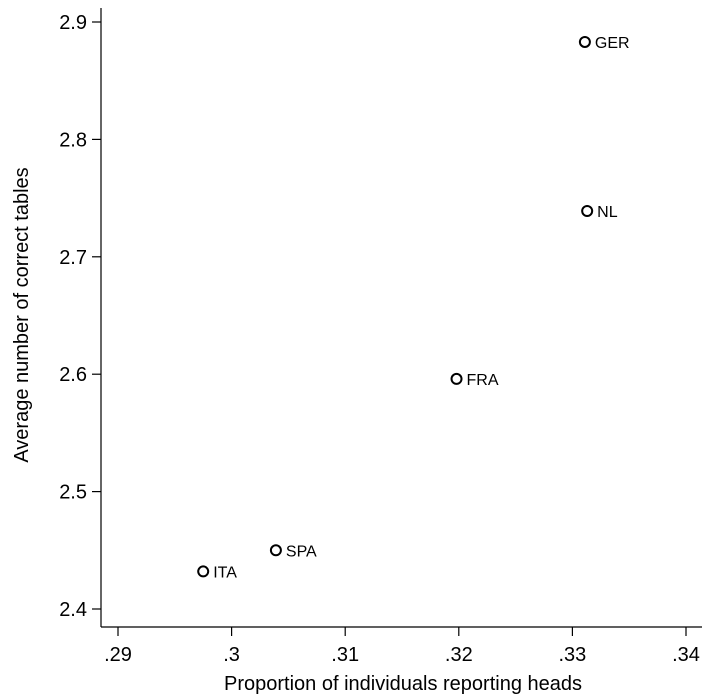  Describe the element at coordinates (118, 655) in the screenshot. I see `x-tick-label: .29` at that location.